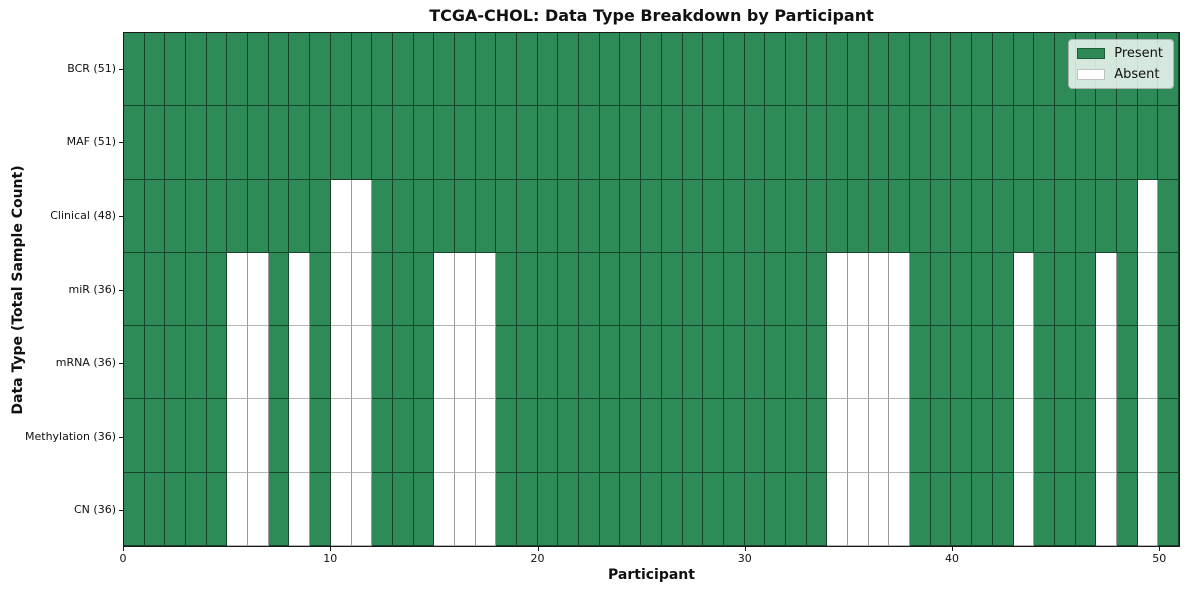 This screenshot has width=1200, height=600. I want to click on x-tick-label: 10, so click(330, 558).